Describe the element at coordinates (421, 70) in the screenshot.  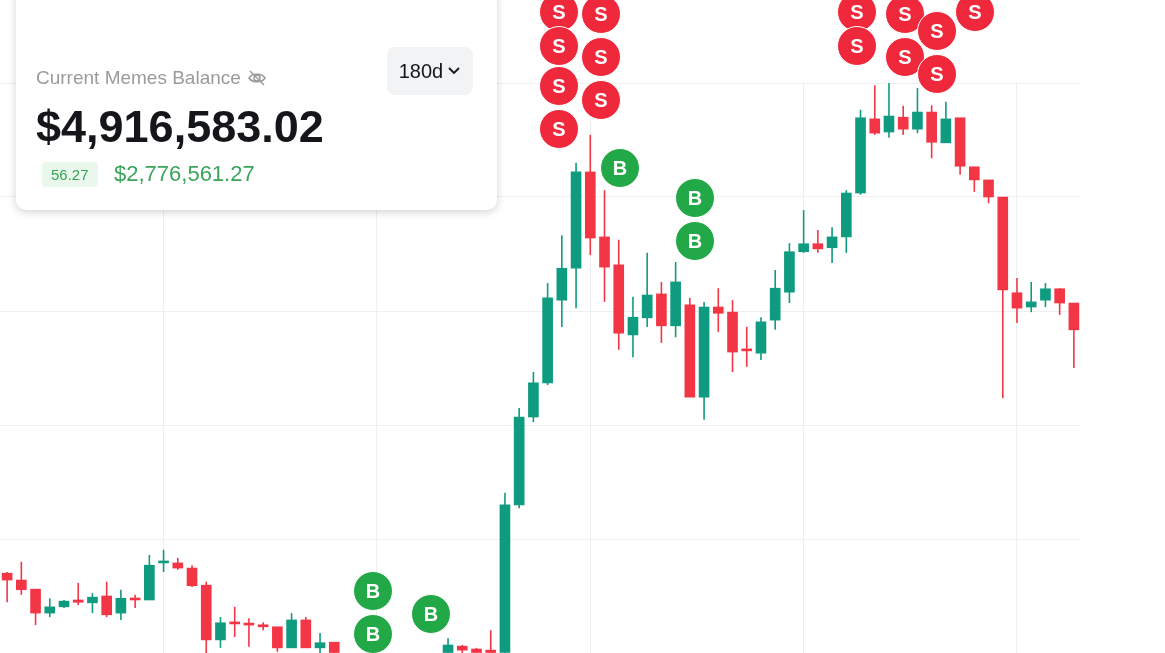
I see `text: 180d` at that location.